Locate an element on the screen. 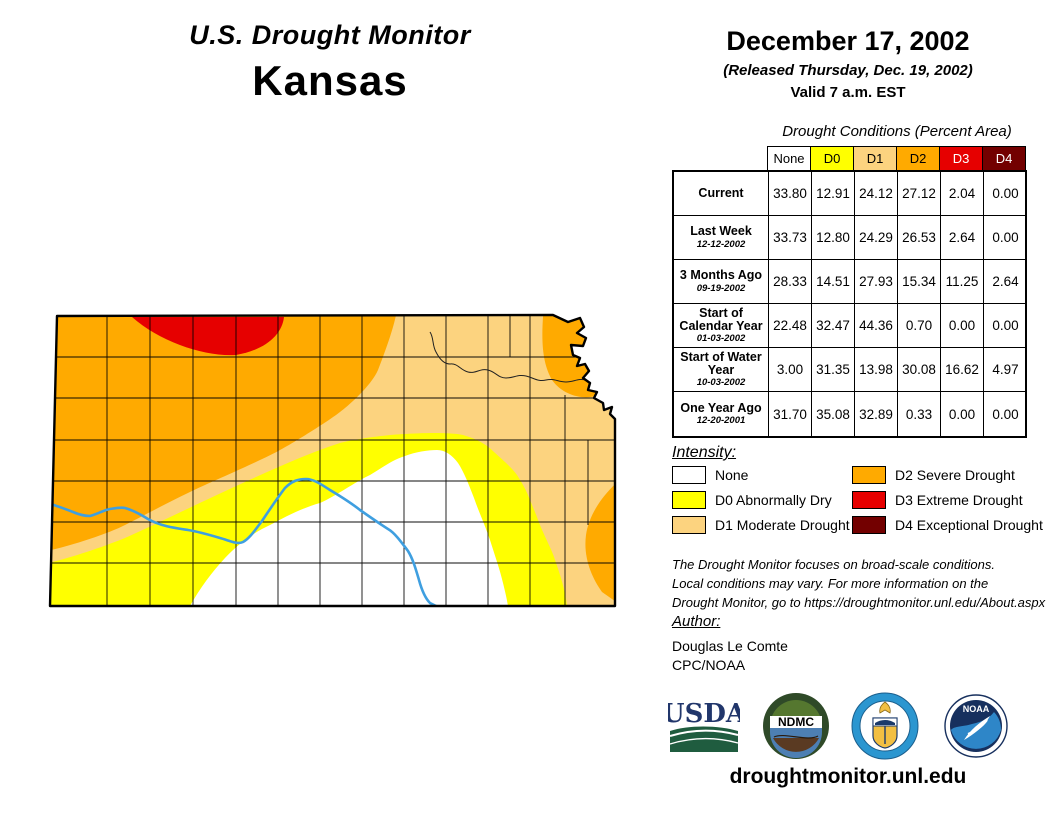  arkansas-river is located at coordinates (244, 541).